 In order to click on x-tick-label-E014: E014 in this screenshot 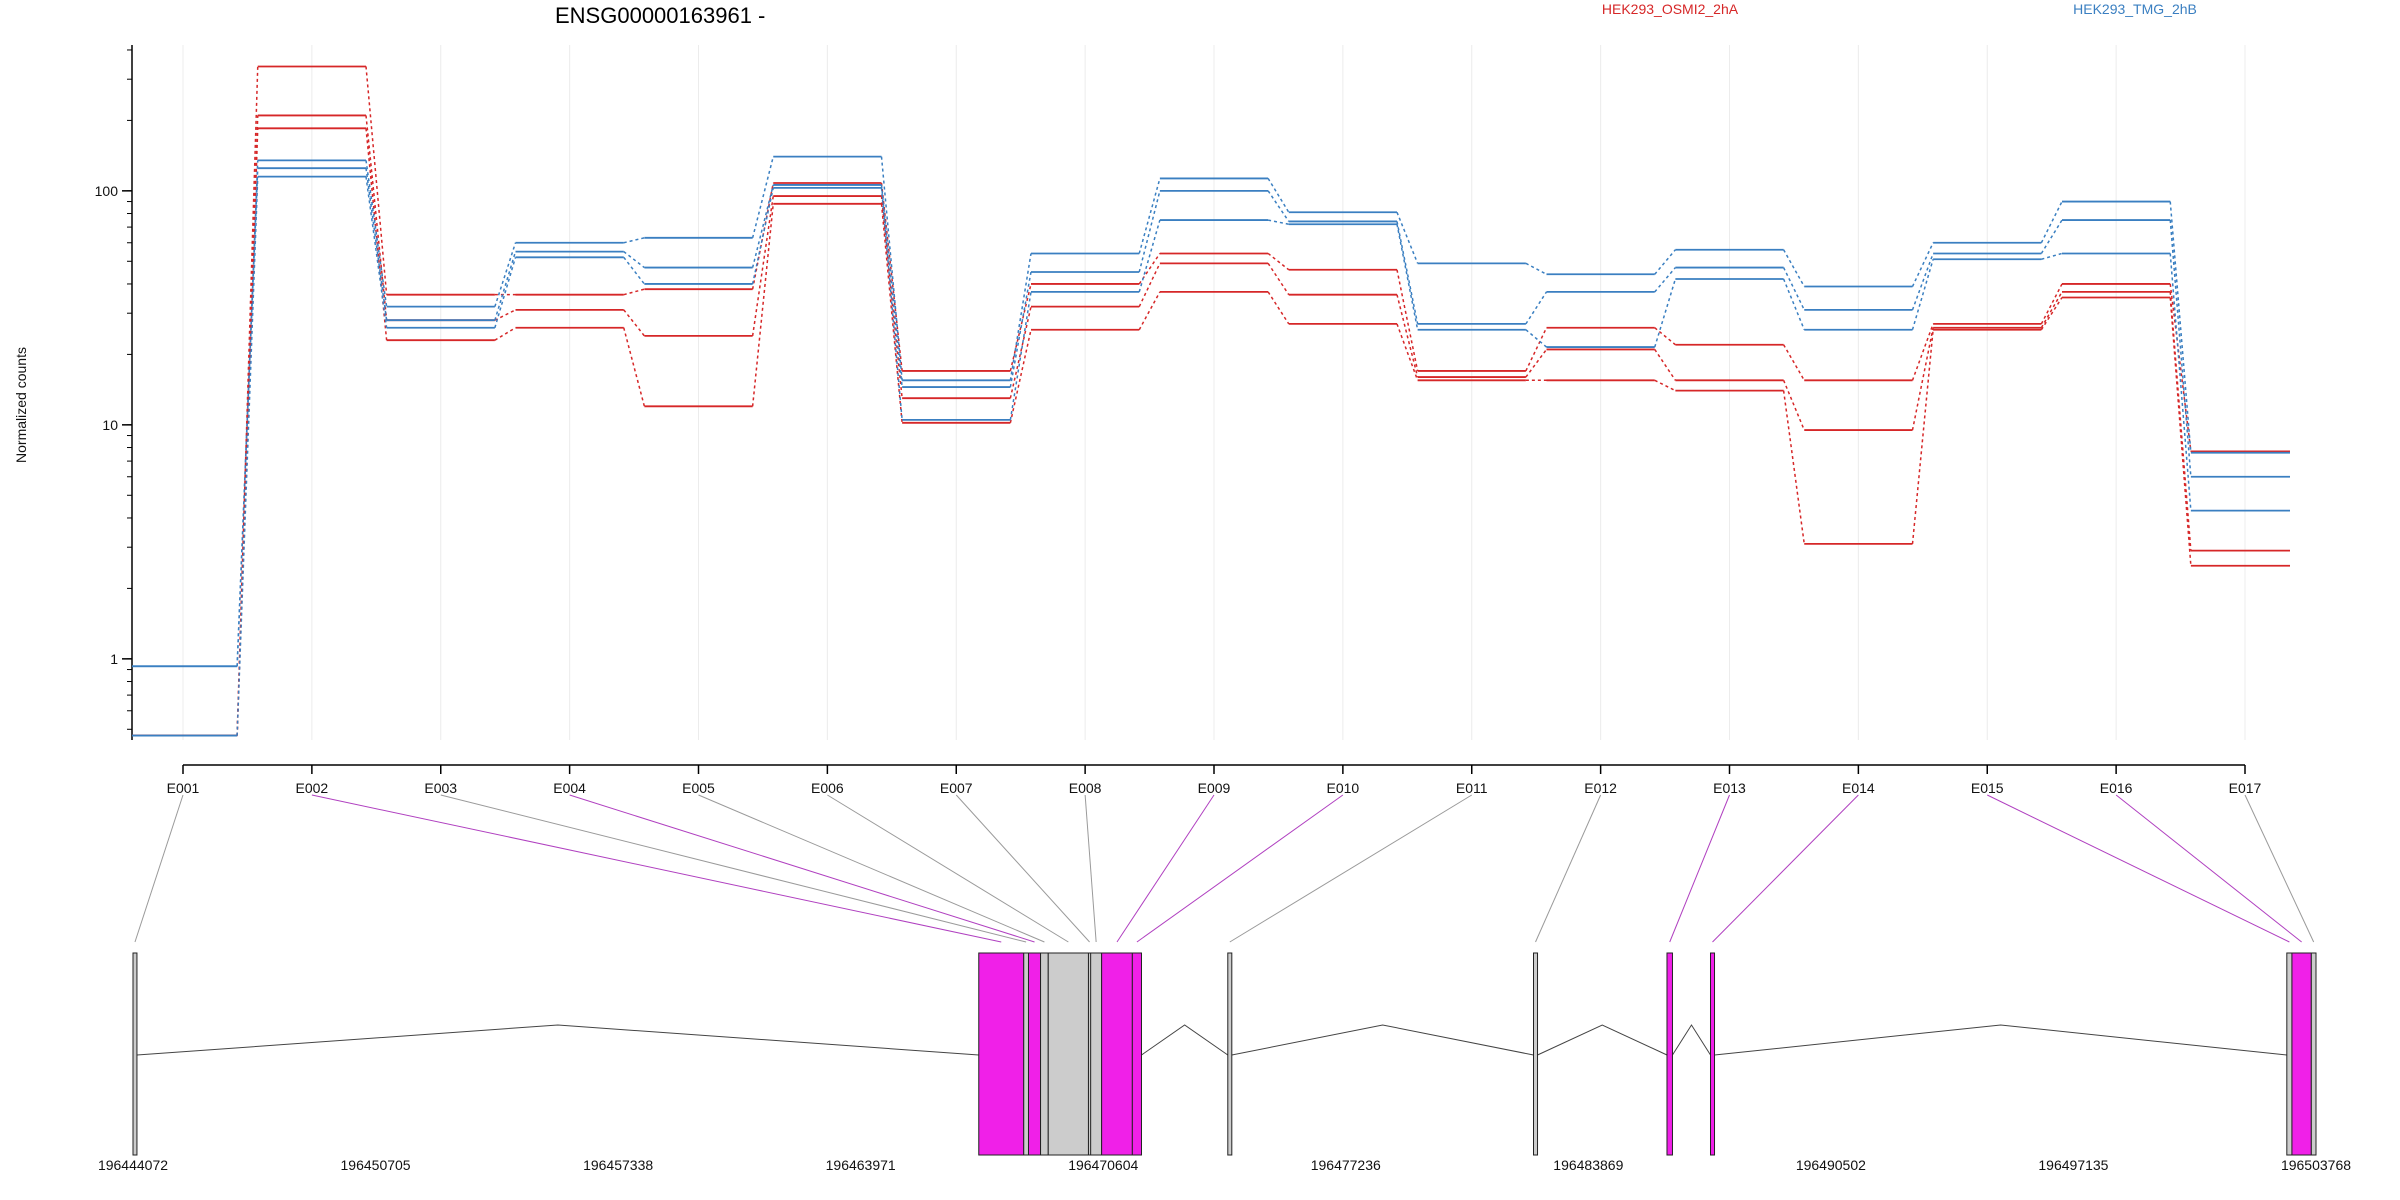, I will do `click(1858, 788)`.